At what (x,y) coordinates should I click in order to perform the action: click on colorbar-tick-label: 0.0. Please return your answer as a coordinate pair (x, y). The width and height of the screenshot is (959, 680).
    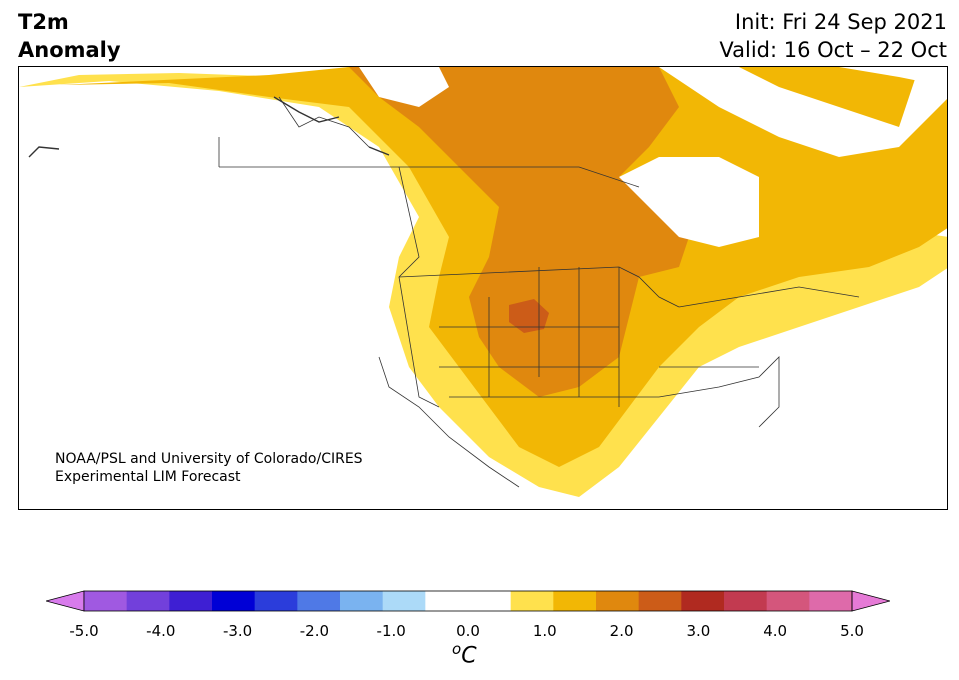
    Looking at the image, I should click on (468, 631).